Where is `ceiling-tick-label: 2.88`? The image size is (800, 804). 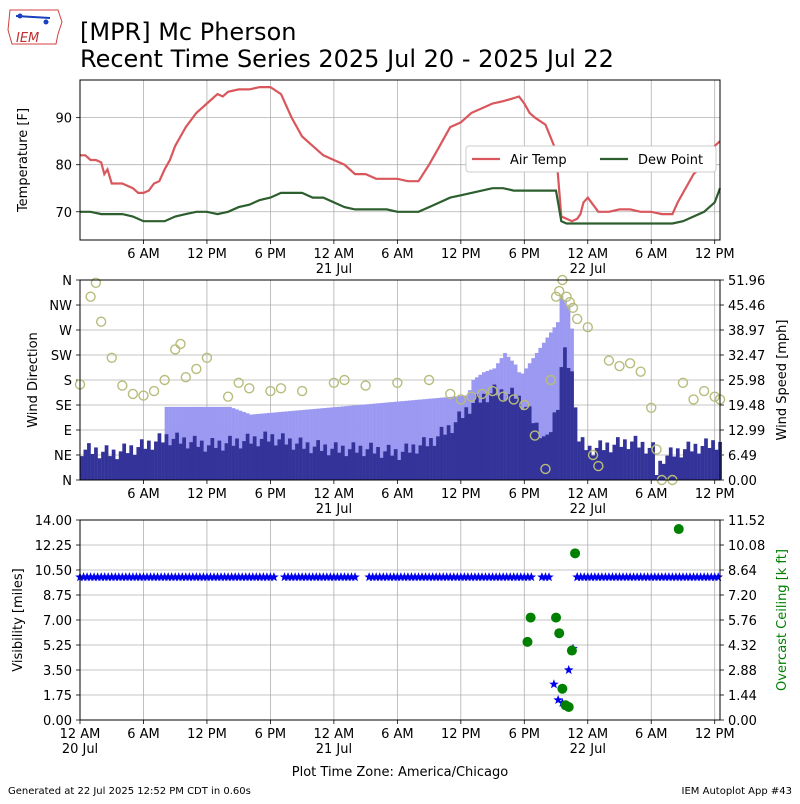
ceiling-tick-label: 2.88 is located at coordinates (742, 671).